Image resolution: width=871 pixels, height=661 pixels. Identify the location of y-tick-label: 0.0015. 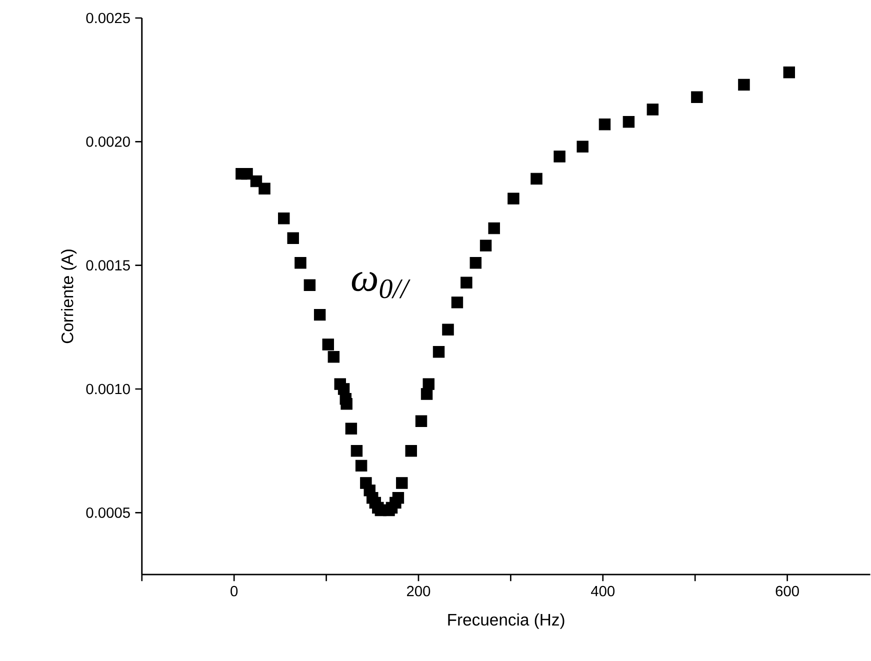
(108, 265).